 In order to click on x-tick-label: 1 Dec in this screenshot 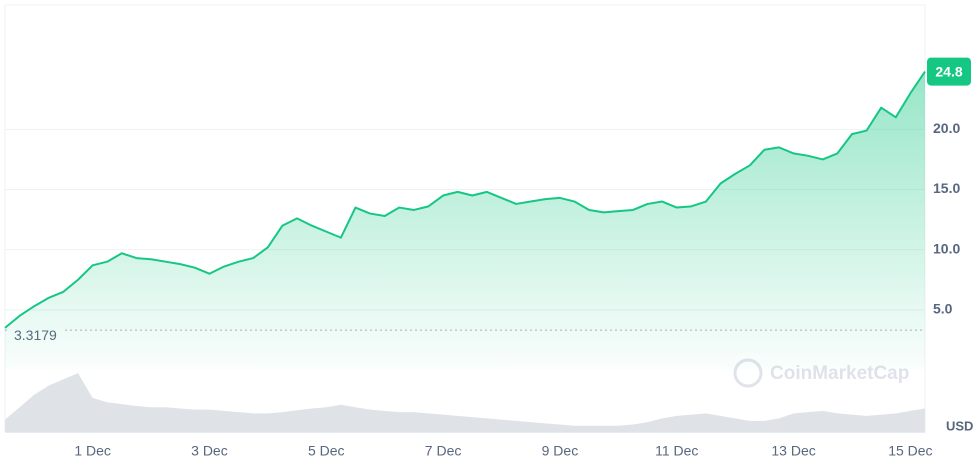, I will do `click(92, 451)`.